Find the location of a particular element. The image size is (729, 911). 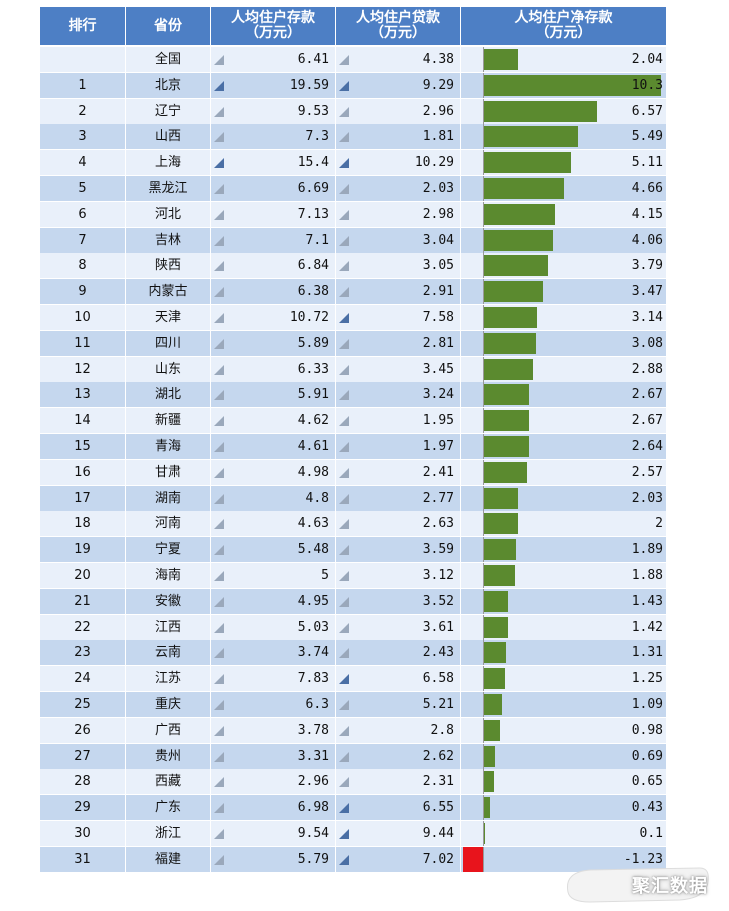

cell-rank: 6 is located at coordinates (83, 214).